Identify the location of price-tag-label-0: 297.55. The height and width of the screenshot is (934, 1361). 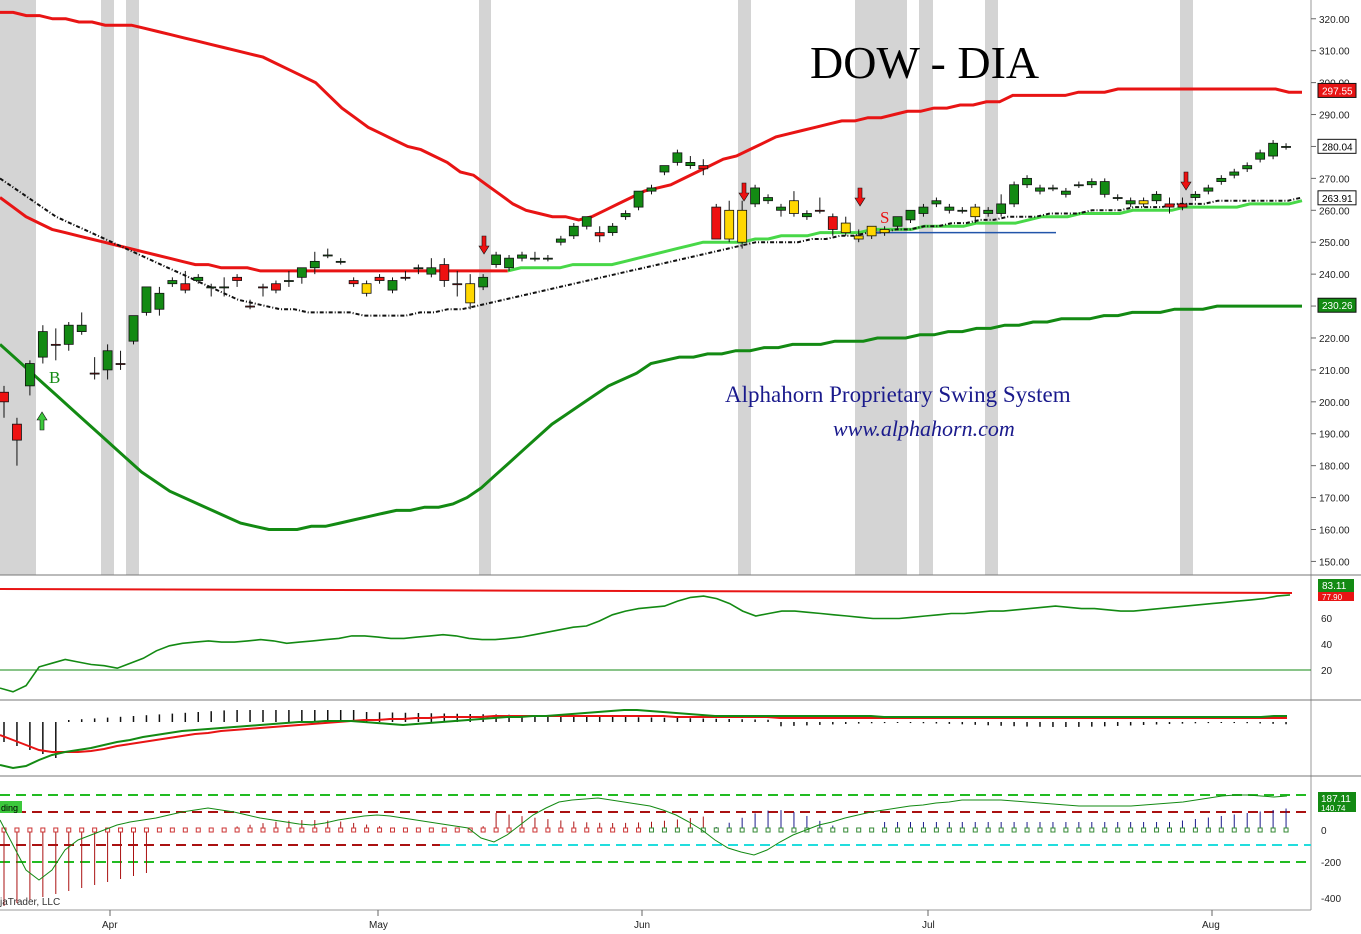
(1337, 91).